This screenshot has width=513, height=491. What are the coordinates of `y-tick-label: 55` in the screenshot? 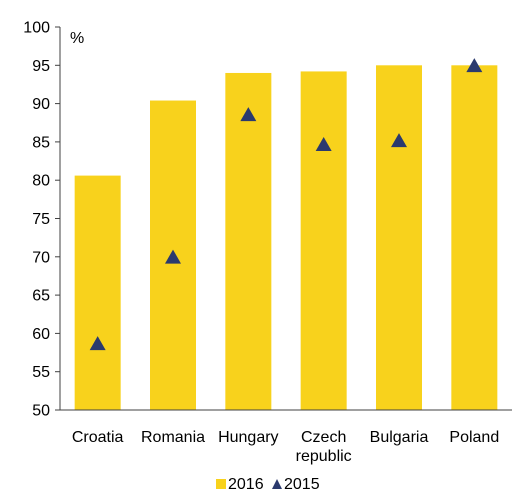 It's located at (41, 372).